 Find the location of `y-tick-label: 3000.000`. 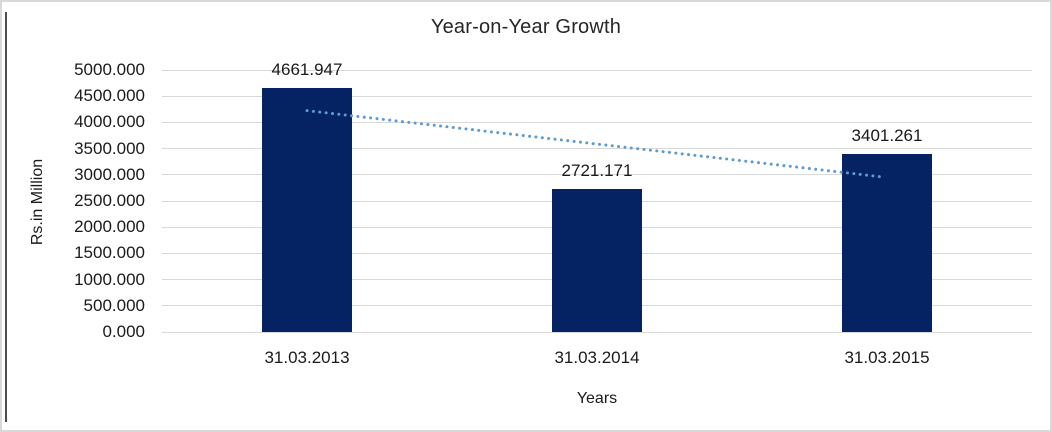

y-tick-label: 3000.000 is located at coordinates (109, 174).